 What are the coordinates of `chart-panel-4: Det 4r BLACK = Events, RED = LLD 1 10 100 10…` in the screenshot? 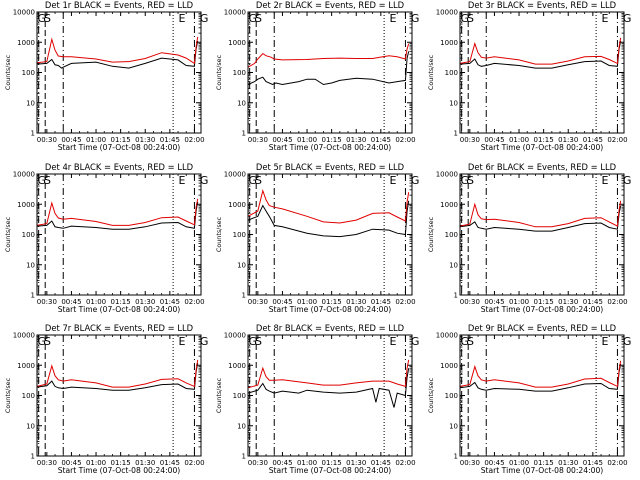 It's located at (106, 238).